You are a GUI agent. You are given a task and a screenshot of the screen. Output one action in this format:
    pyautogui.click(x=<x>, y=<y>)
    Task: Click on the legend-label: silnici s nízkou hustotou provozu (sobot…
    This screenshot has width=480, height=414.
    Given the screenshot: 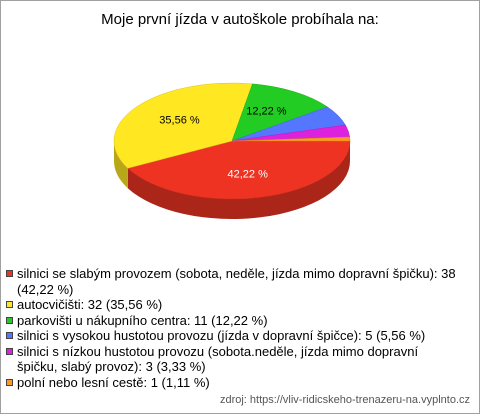 What is the action you would take?
    pyautogui.click(x=218, y=359)
    